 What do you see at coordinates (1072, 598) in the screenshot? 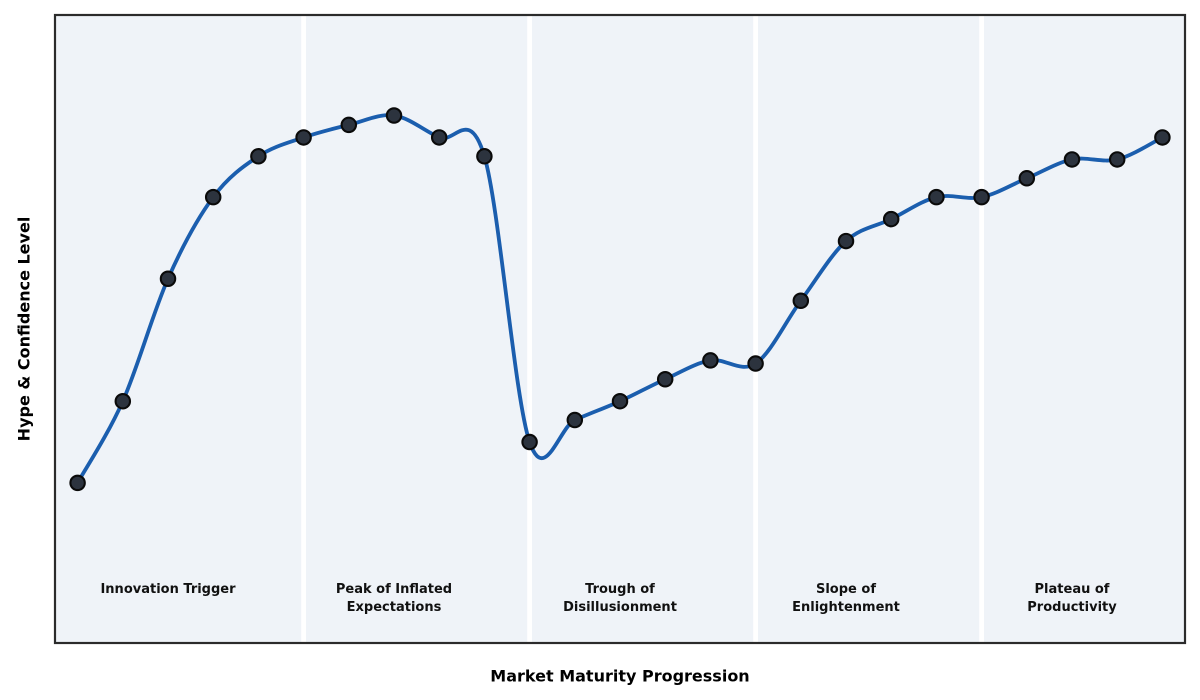
I see `phase-label-plateau-of-productivity: Plateau of Productivity` at bounding box center [1072, 598].